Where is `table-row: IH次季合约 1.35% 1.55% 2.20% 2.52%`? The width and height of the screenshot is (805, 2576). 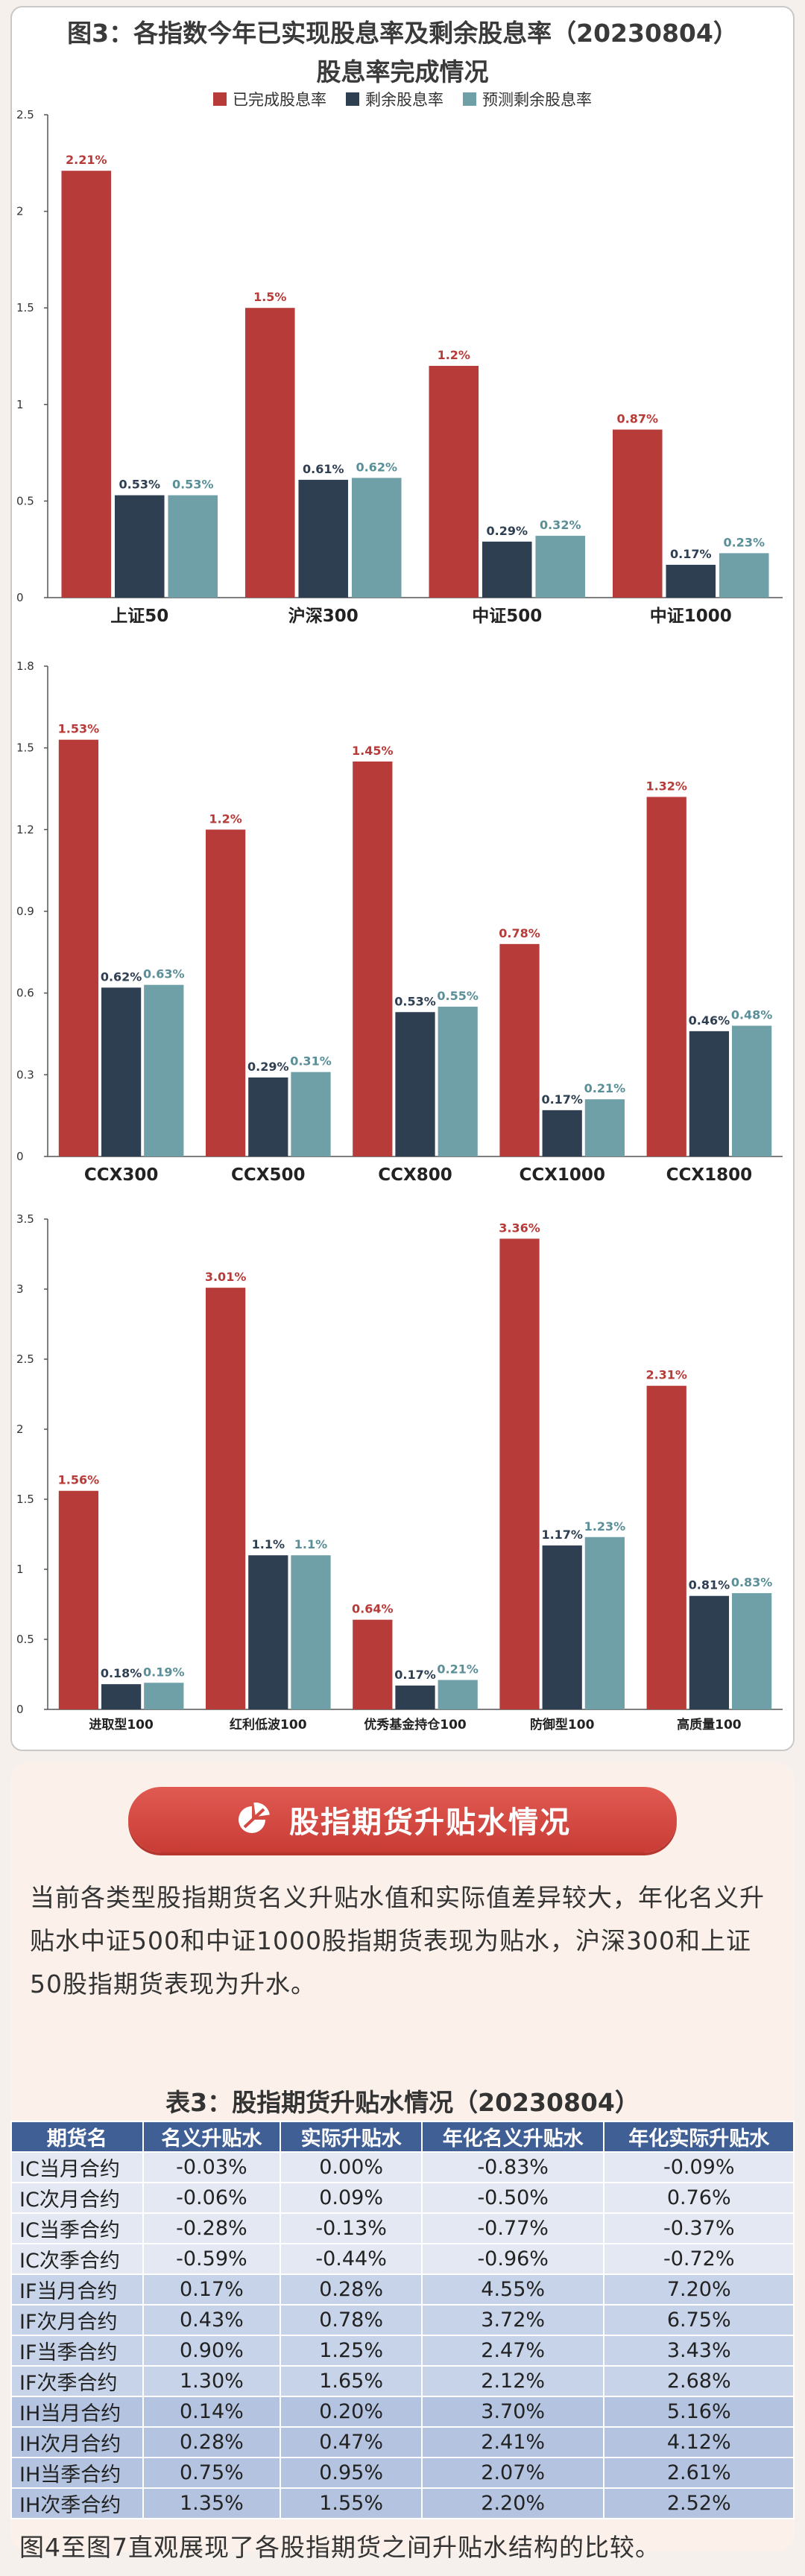 table-row: IH次季合约 1.35% 1.55% 2.20% 2.52% is located at coordinates (402, 2503).